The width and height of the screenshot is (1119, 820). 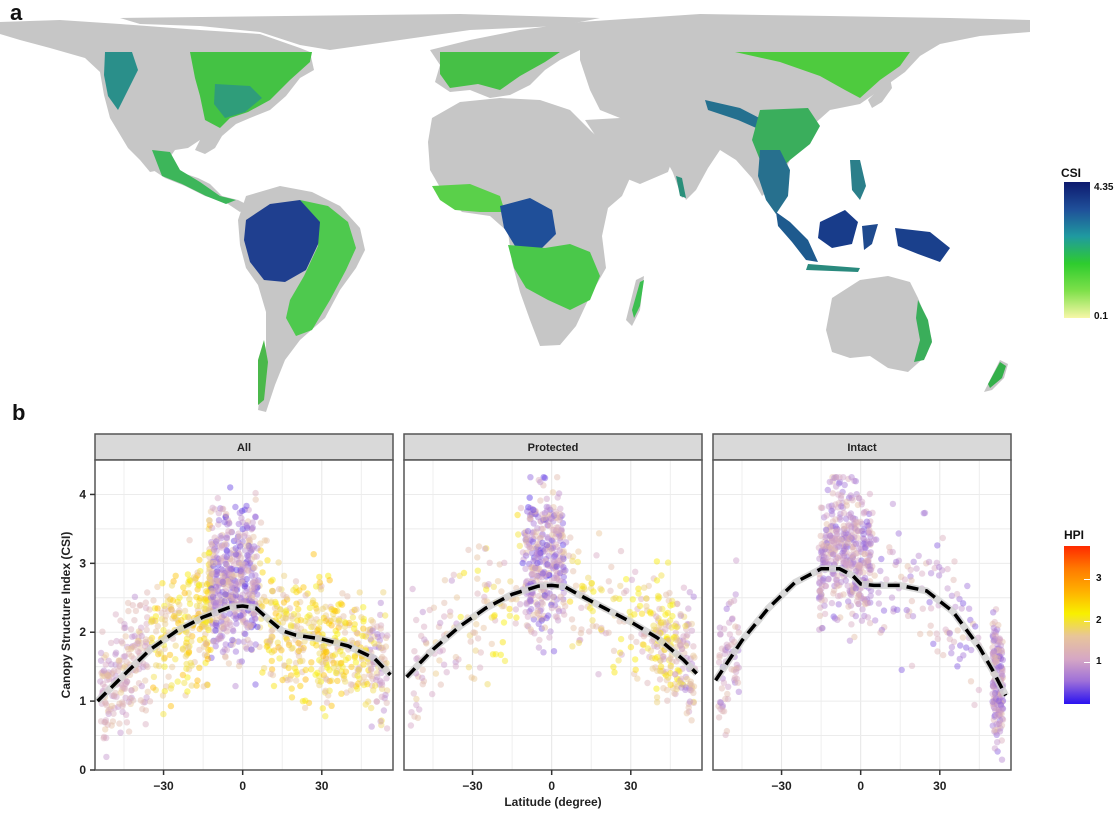 I want to click on csi-legend-min: 0.1, so click(x=1101, y=316).